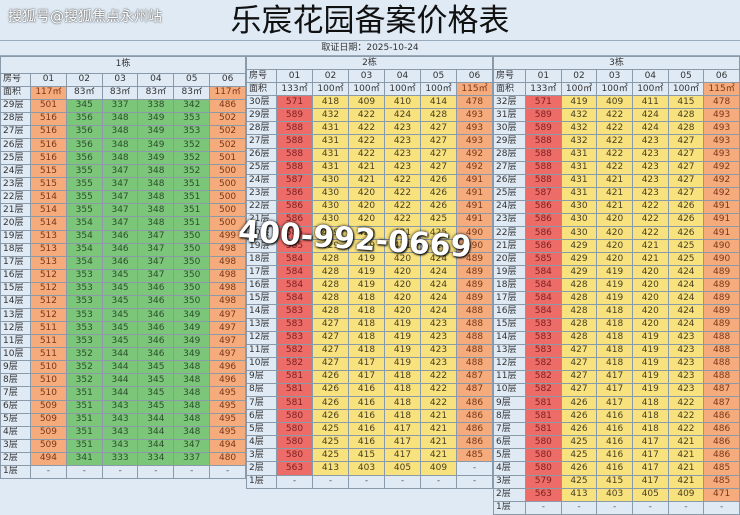 This screenshot has width=740, height=515. I want to click on unit-price: 511, so click(48, 341).